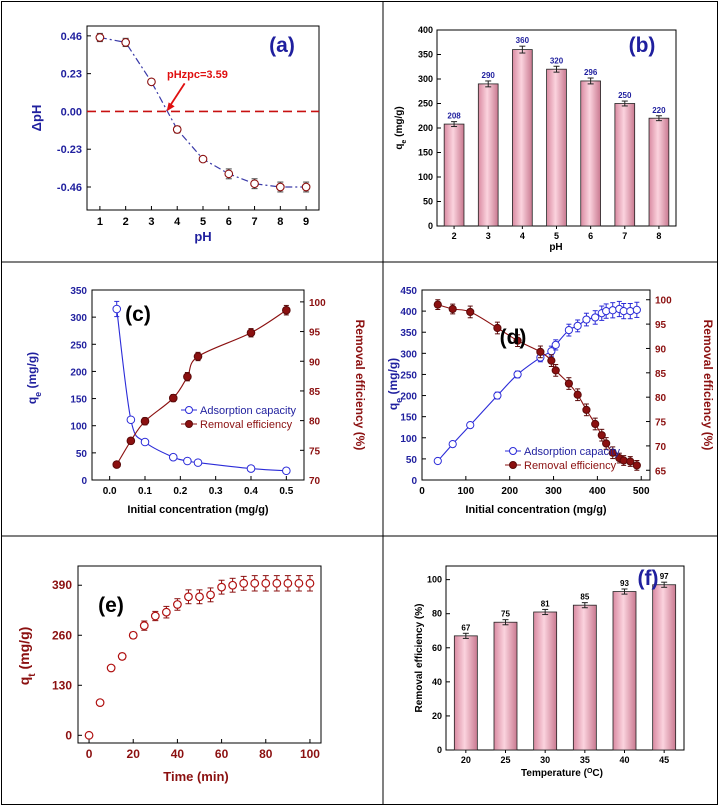 The height and width of the screenshot is (806, 719). What do you see at coordinates (78, 427) in the screenshot?
I see `y-tick-label-left: 100` at bounding box center [78, 427].